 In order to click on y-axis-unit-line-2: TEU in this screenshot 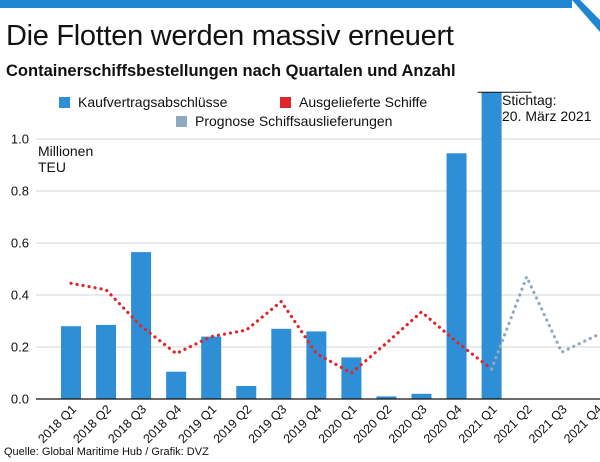, I will do `click(52, 167)`.